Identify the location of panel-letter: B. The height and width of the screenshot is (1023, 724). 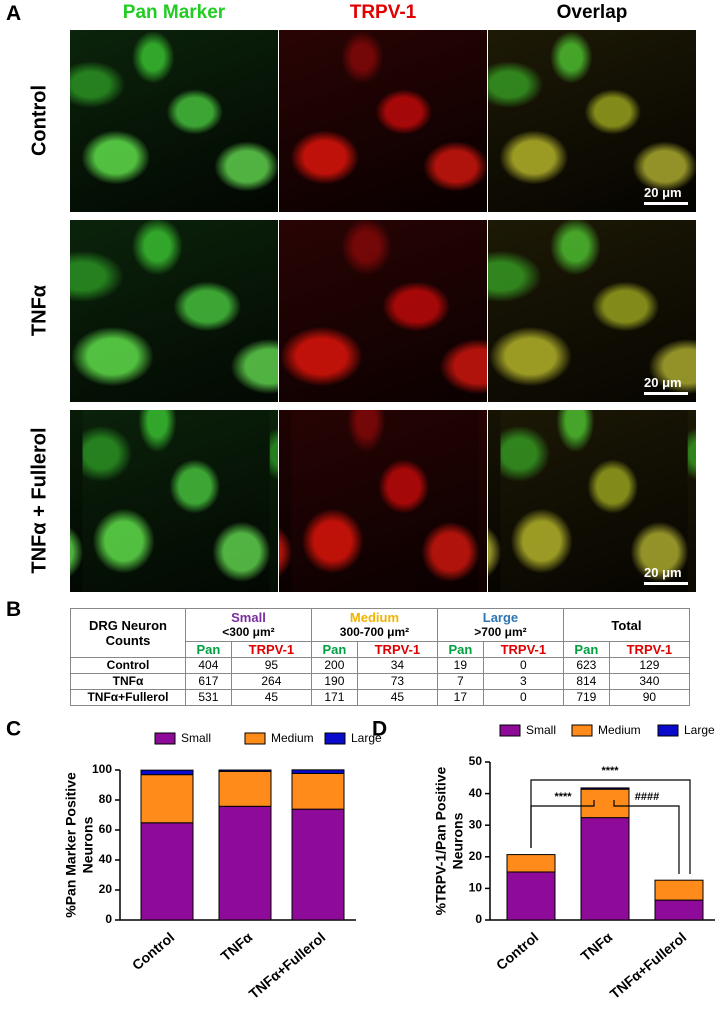
(14, 609).